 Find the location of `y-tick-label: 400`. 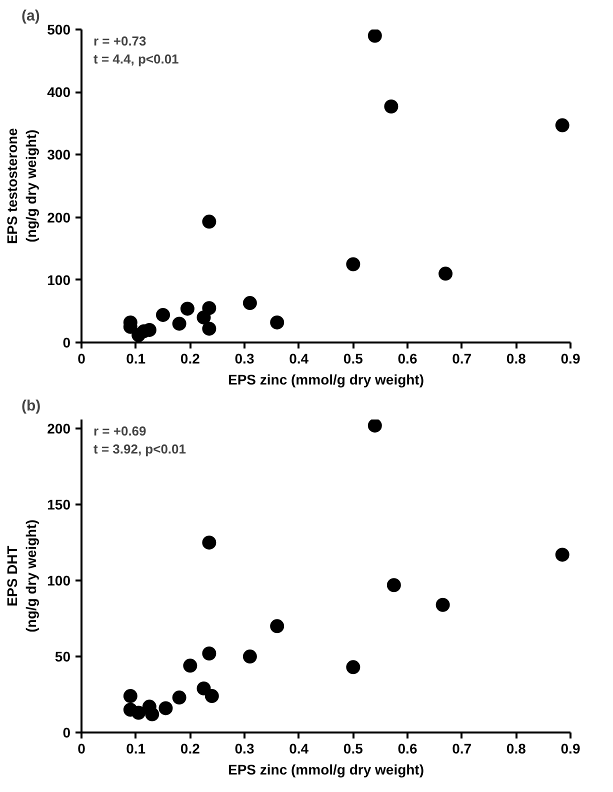

y-tick-label: 400 is located at coordinates (59, 92).